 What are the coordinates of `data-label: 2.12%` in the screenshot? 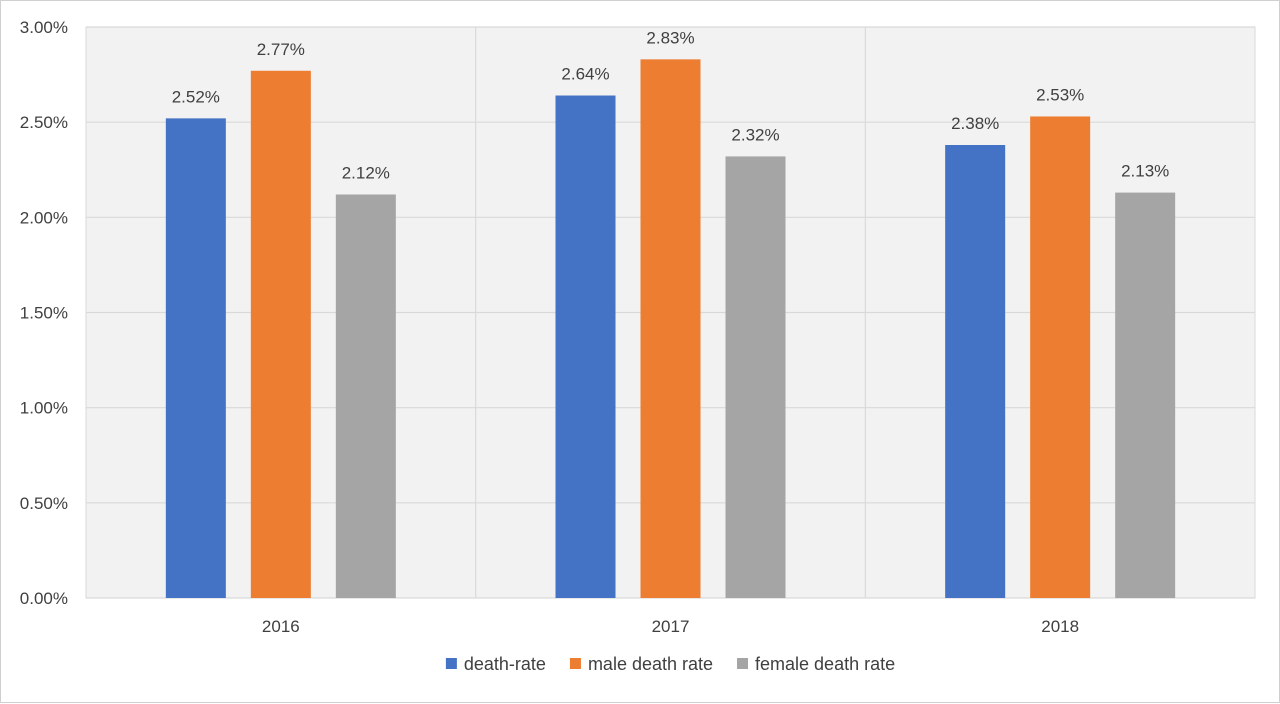 It's located at (366, 172).